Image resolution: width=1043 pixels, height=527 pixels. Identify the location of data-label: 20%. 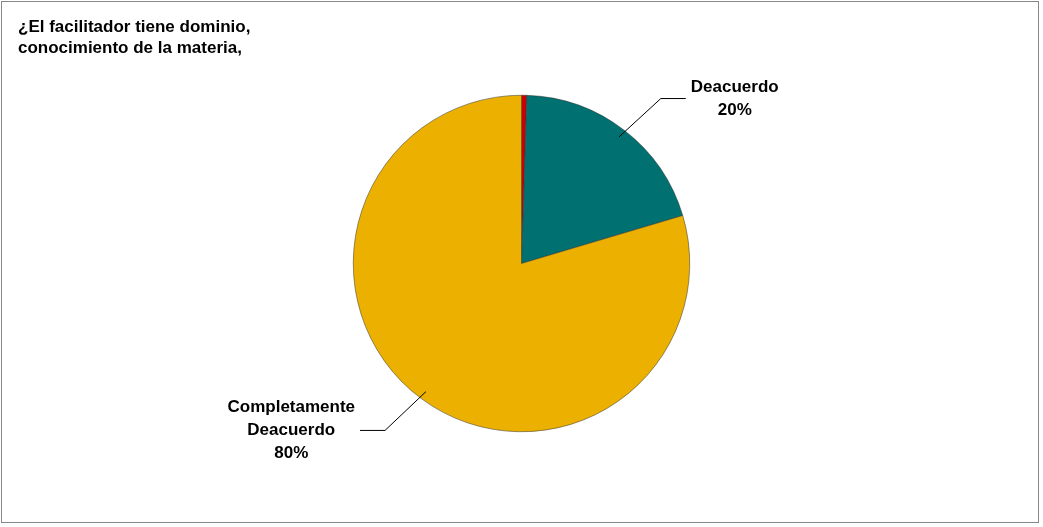
(734, 109).